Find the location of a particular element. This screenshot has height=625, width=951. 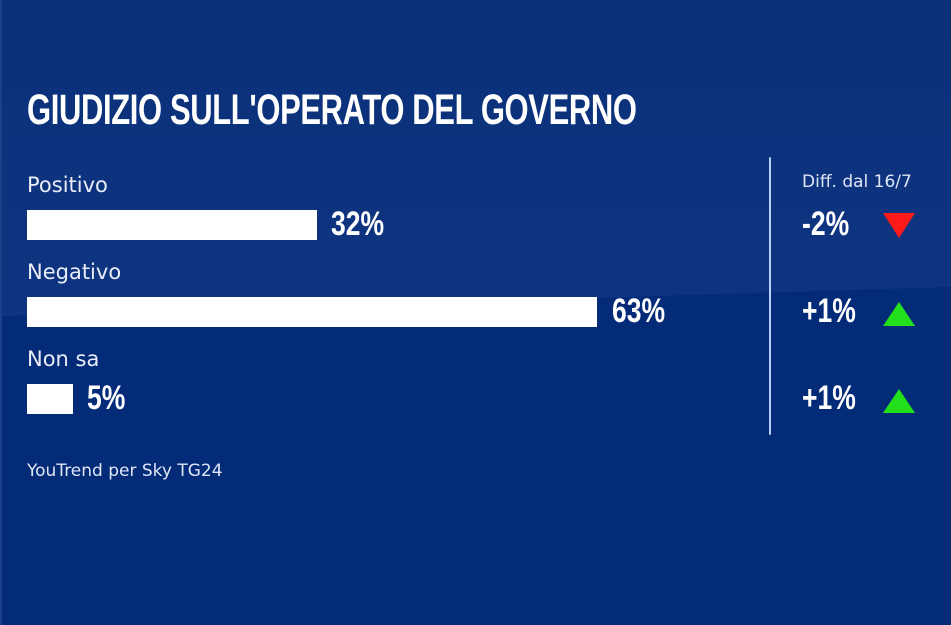

row-label-positivo: Positivo is located at coordinates (67, 185).